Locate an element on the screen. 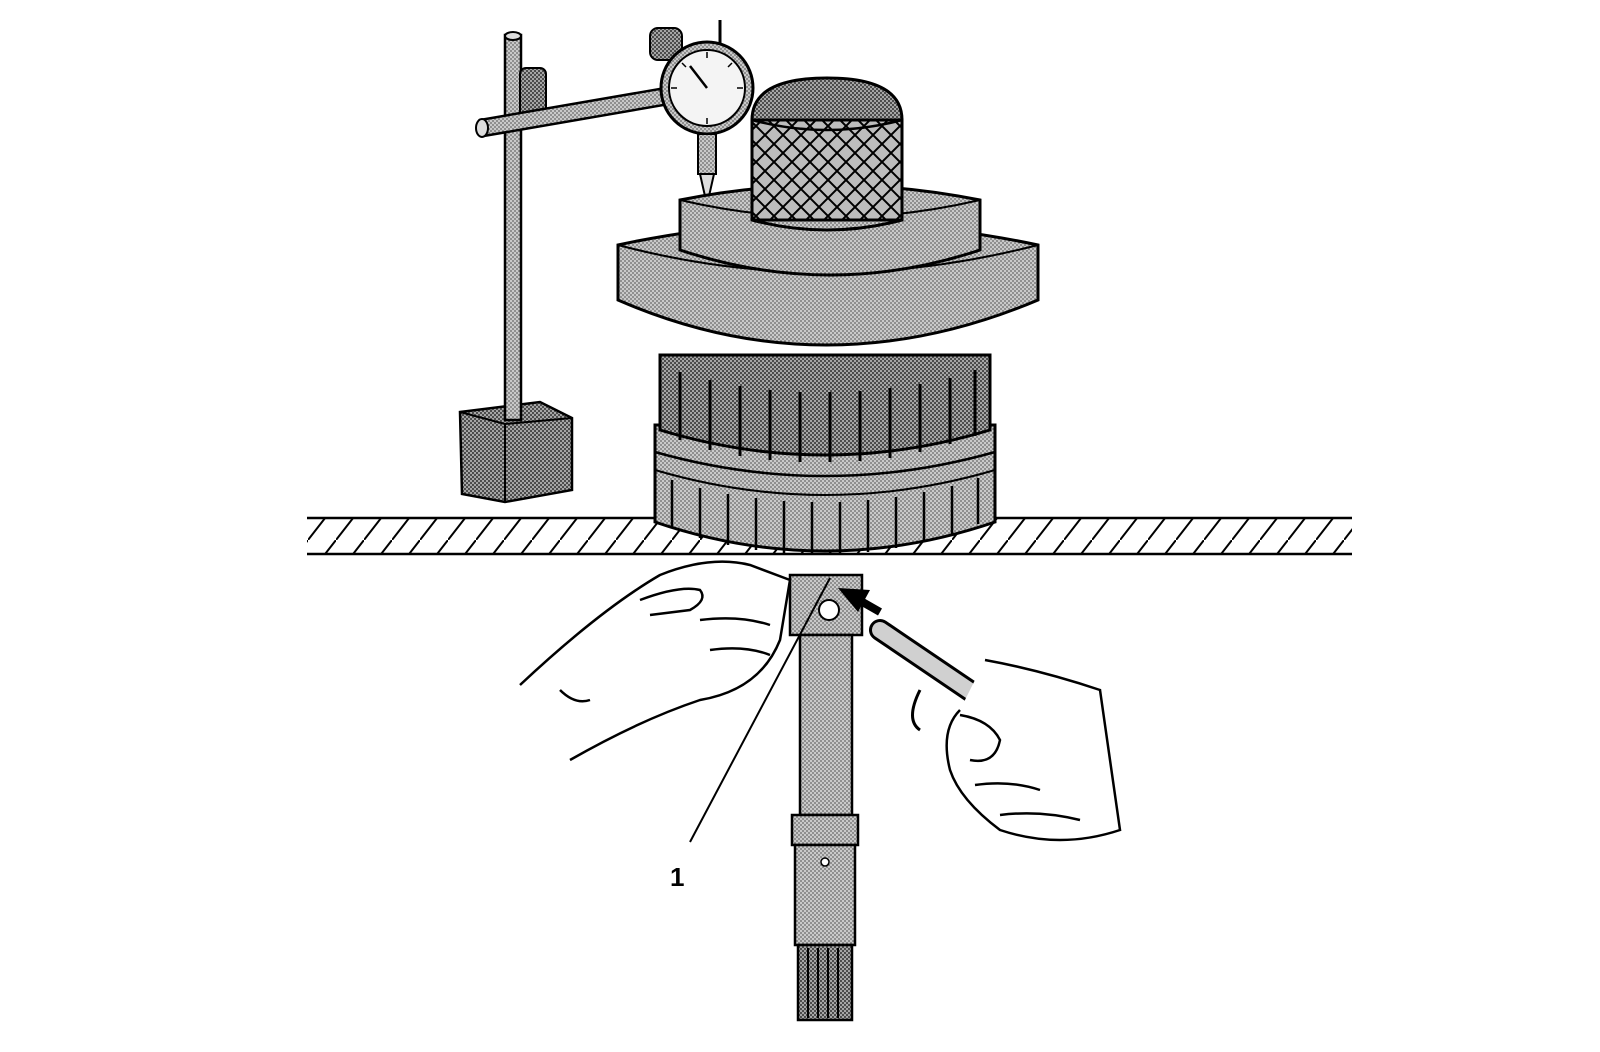 The width and height of the screenshot is (1600, 1052). callout-label: 1 is located at coordinates (677, 877).